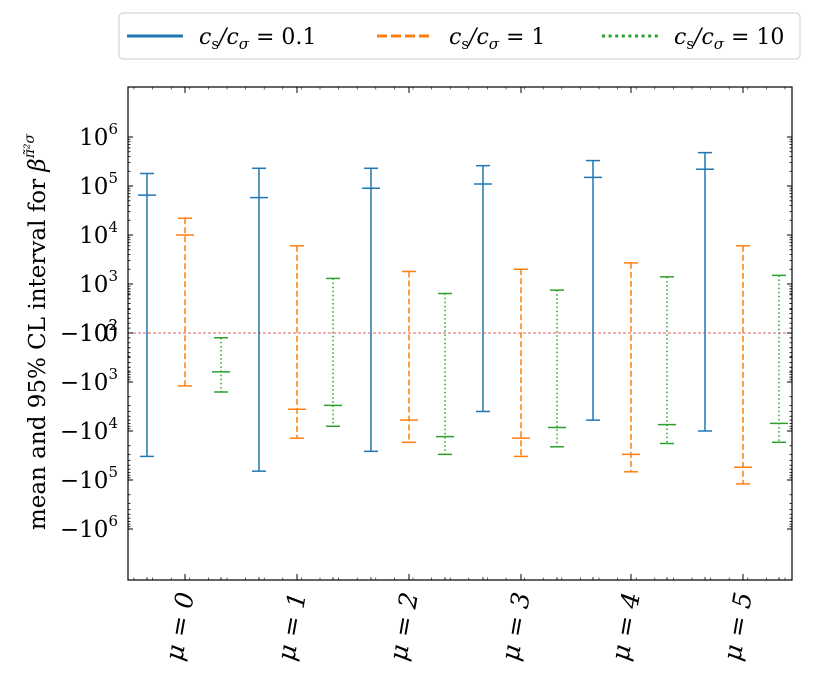  What do you see at coordinates (257, 39) in the screenshot?
I see `legend-label: cs/cσ = 0.1` at bounding box center [257, 39].